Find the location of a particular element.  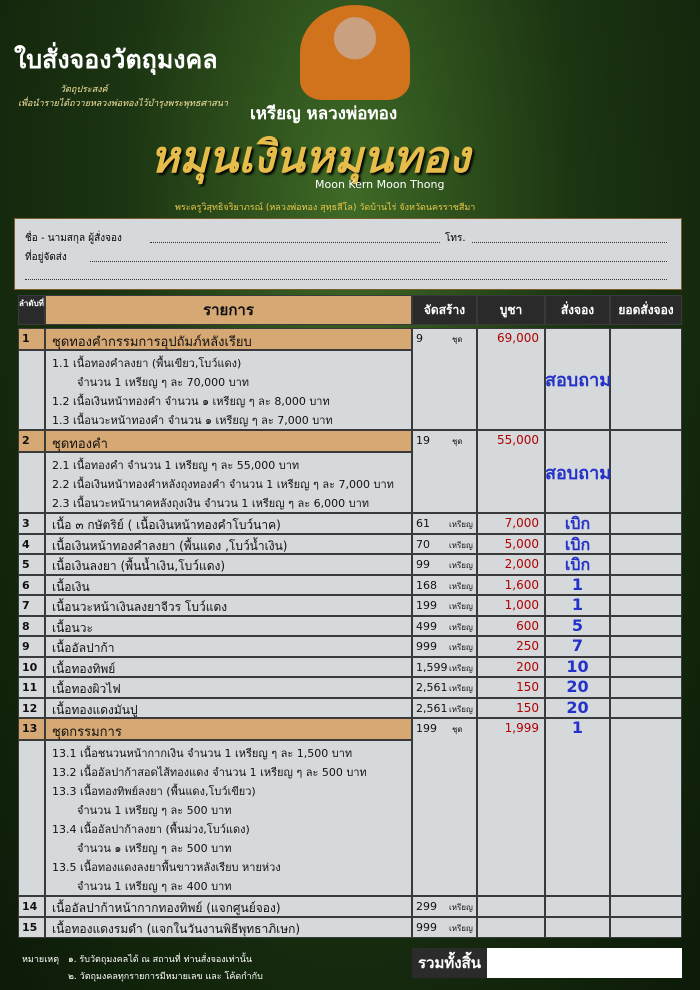

quantity: 999 is located at coordinates (426, 646).